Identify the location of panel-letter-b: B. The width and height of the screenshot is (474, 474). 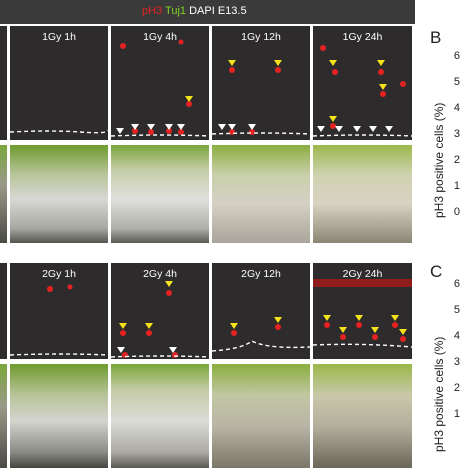
(436, 37).